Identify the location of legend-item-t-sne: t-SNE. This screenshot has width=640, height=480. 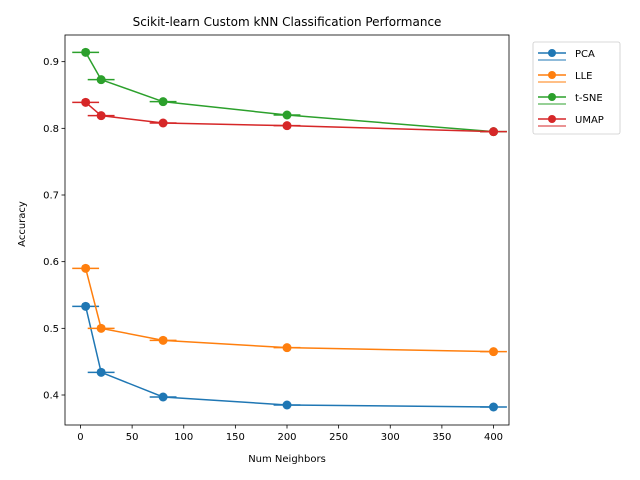
(570, 99).